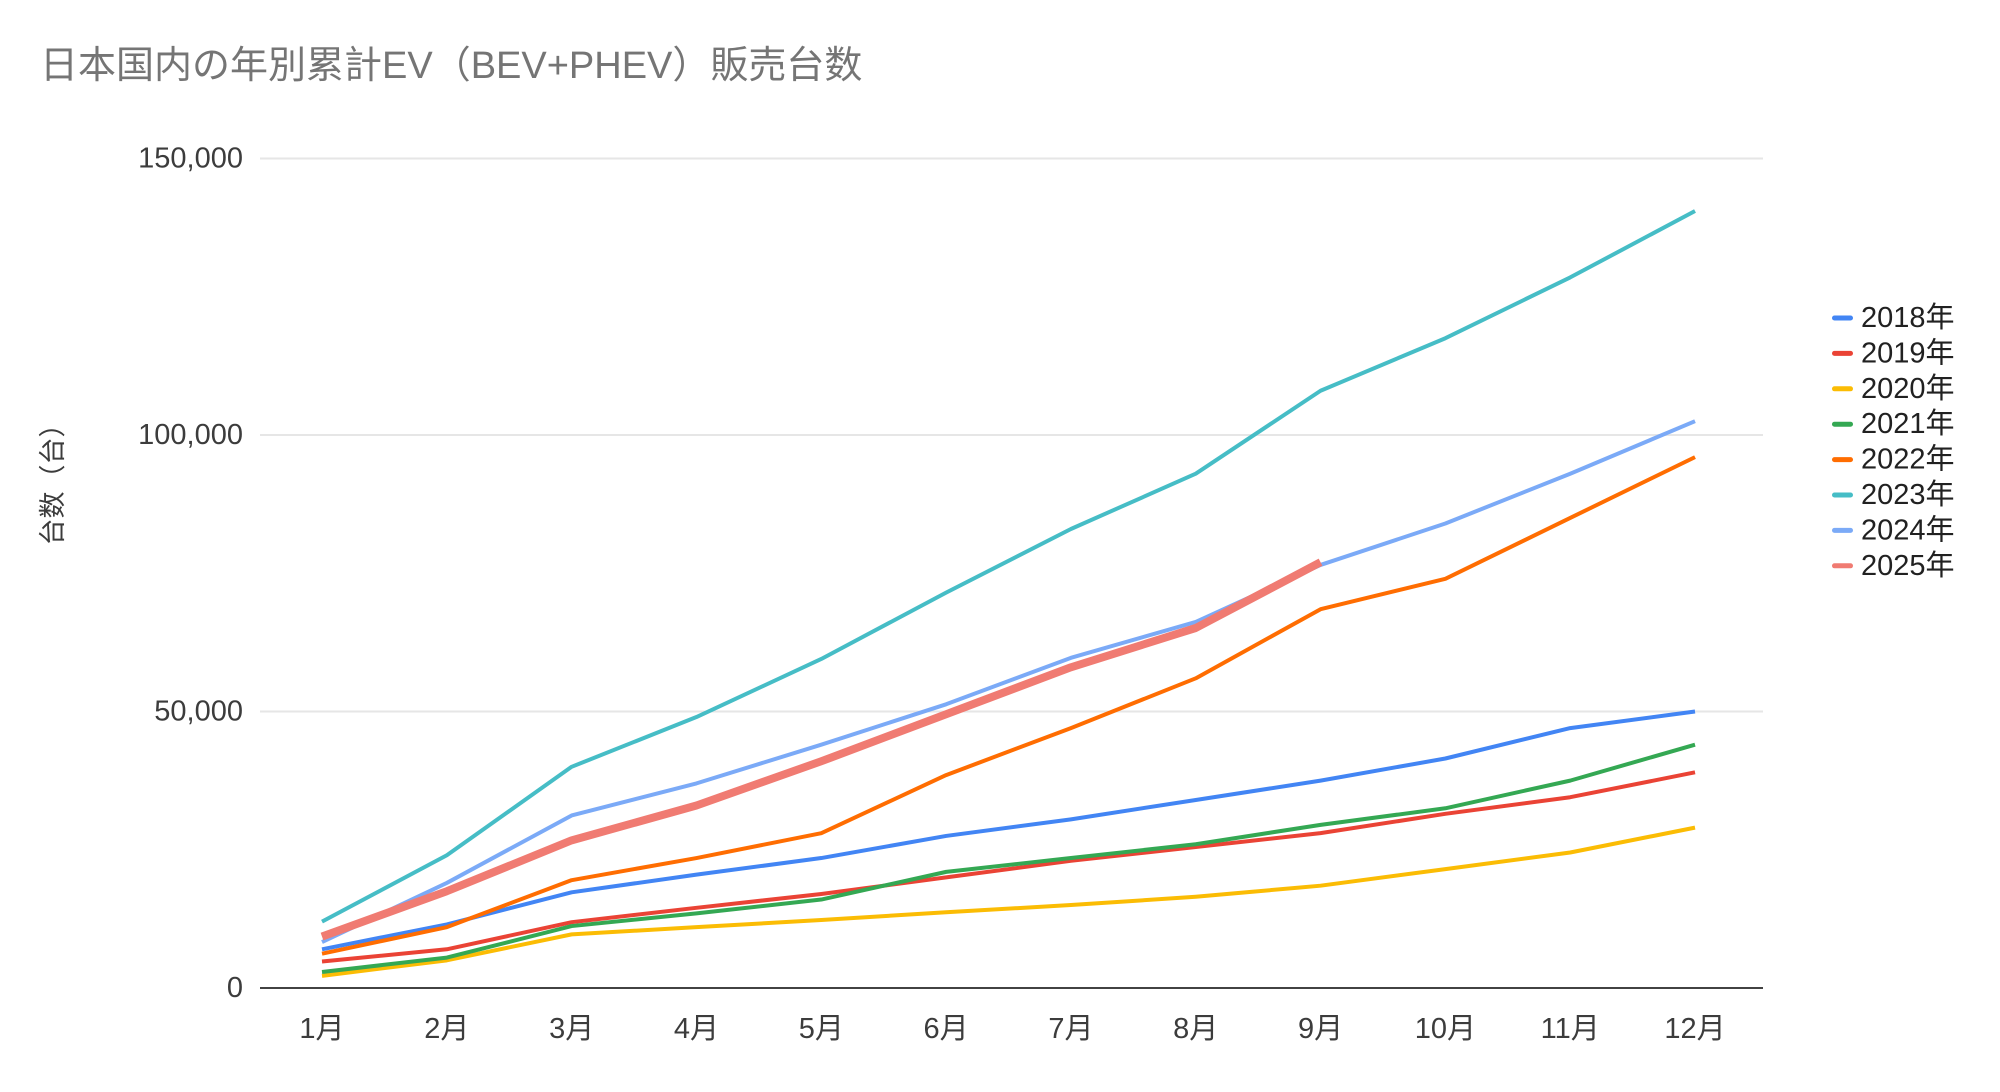 The image size is (2000, 1092). I want to click on series-line-2020年, so click(1008, 901).